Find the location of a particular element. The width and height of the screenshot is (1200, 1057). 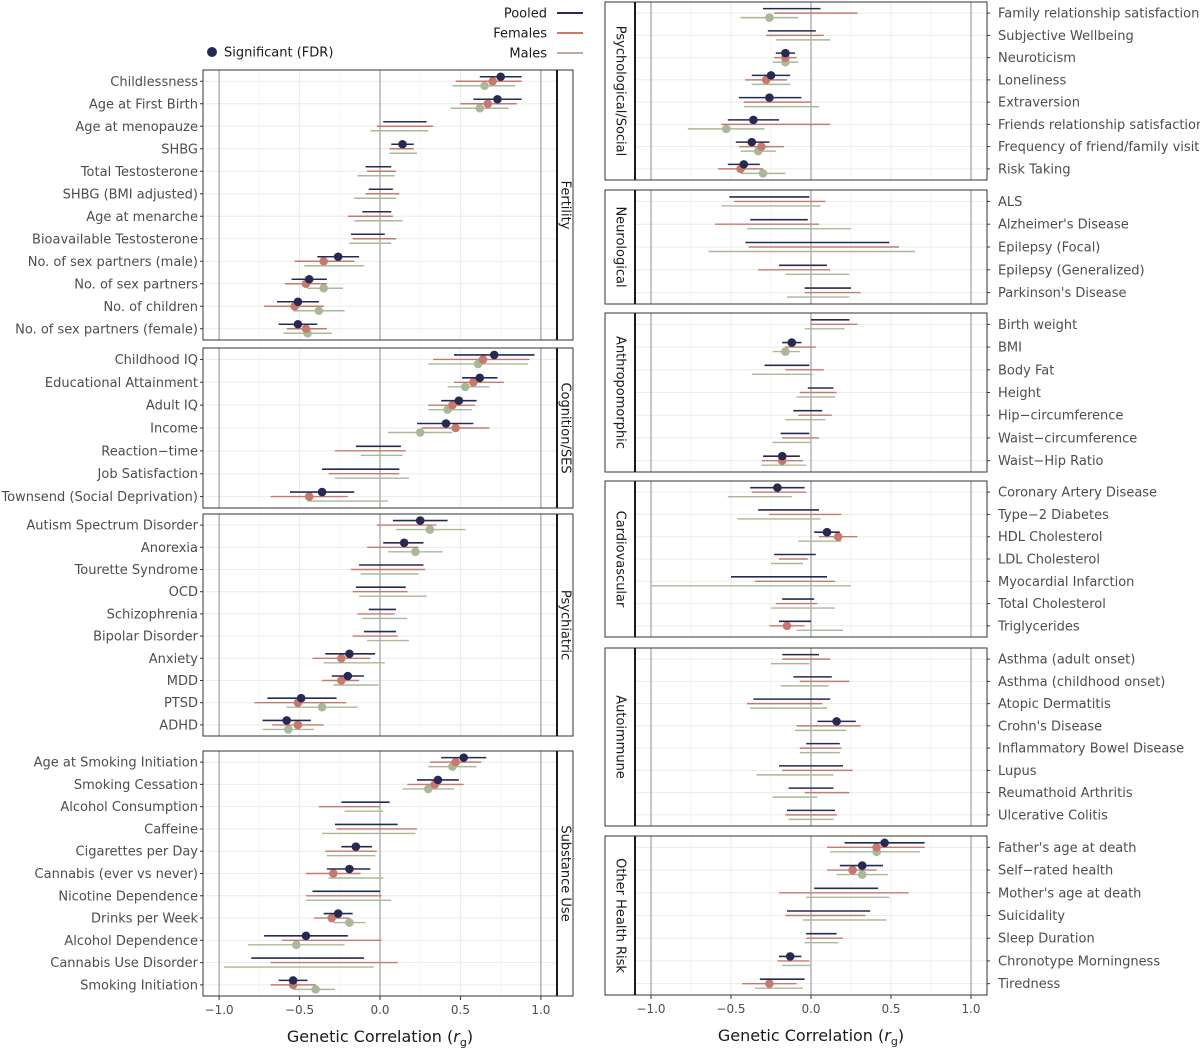

strip-box is located at coordinates (620, 91).